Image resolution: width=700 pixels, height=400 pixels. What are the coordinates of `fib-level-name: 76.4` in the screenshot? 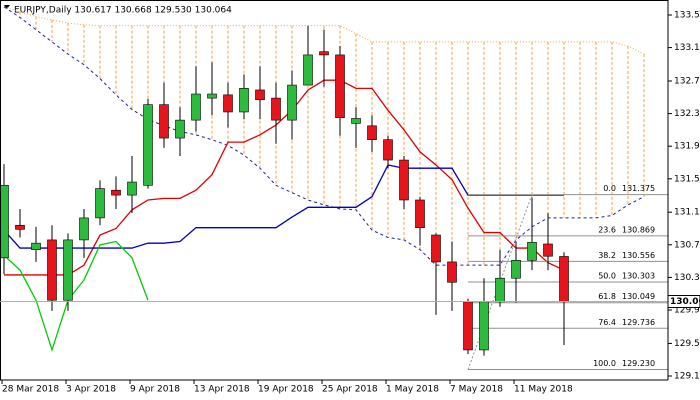 It's located at (607, 322).